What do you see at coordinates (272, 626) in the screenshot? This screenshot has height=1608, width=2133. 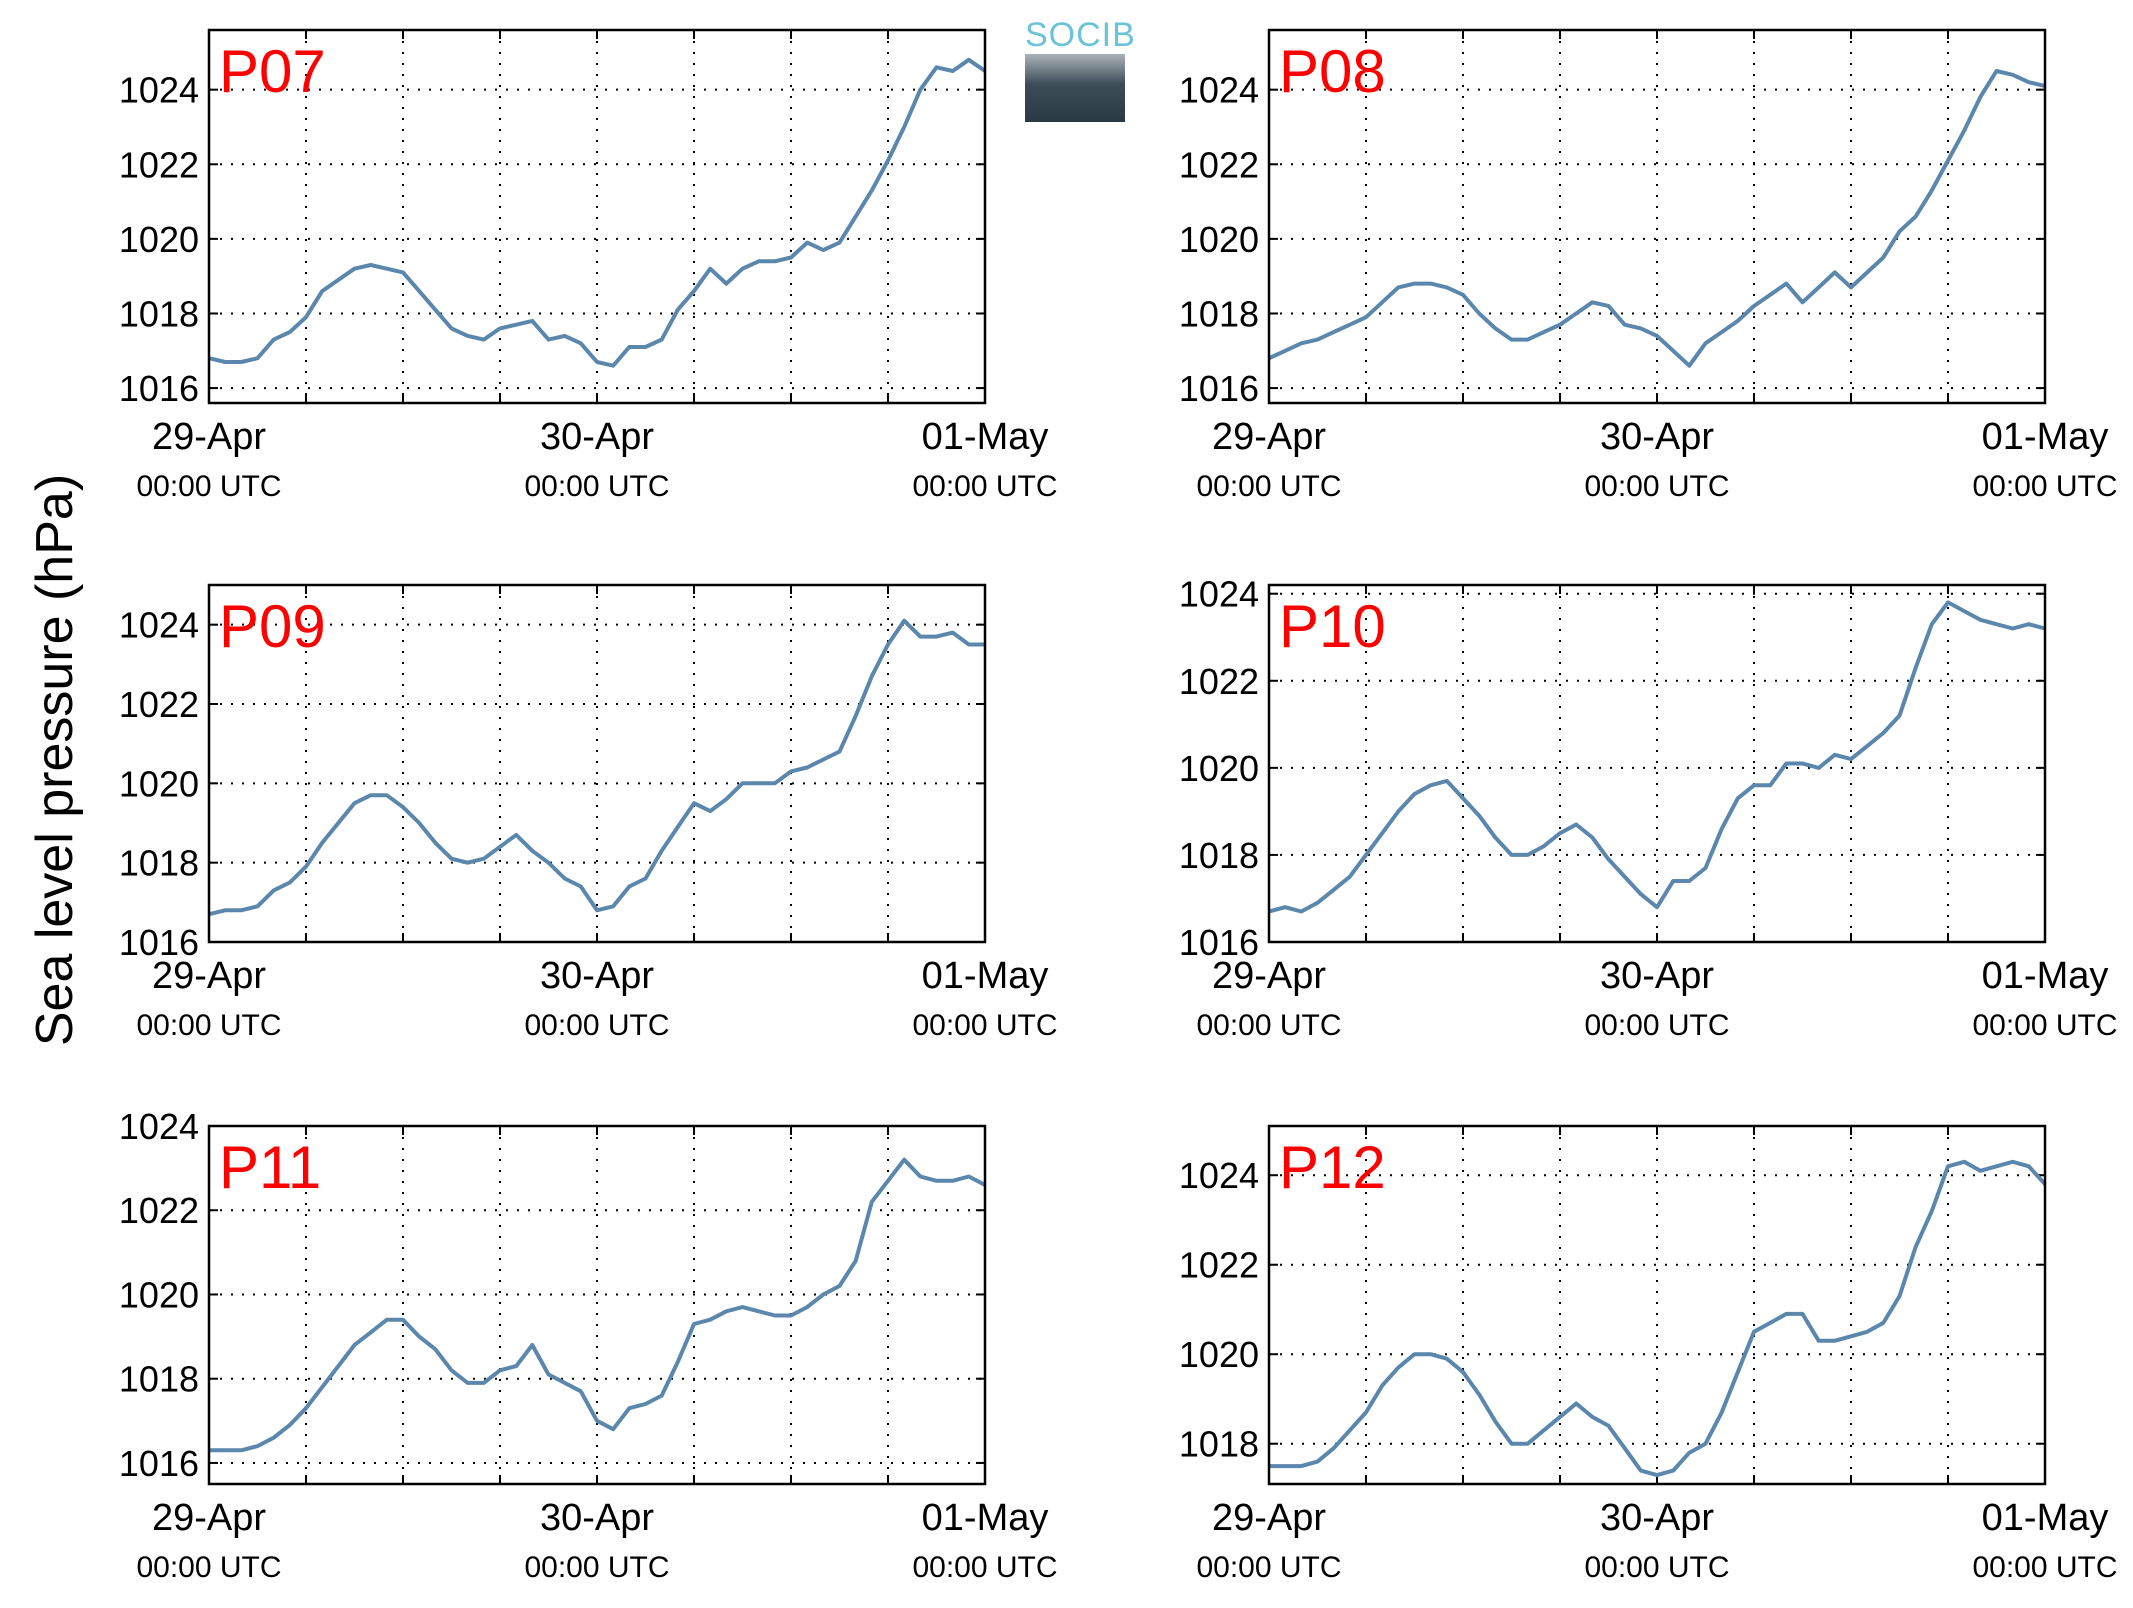 I see `panel-title: P09` at bounding box center [272, 626].